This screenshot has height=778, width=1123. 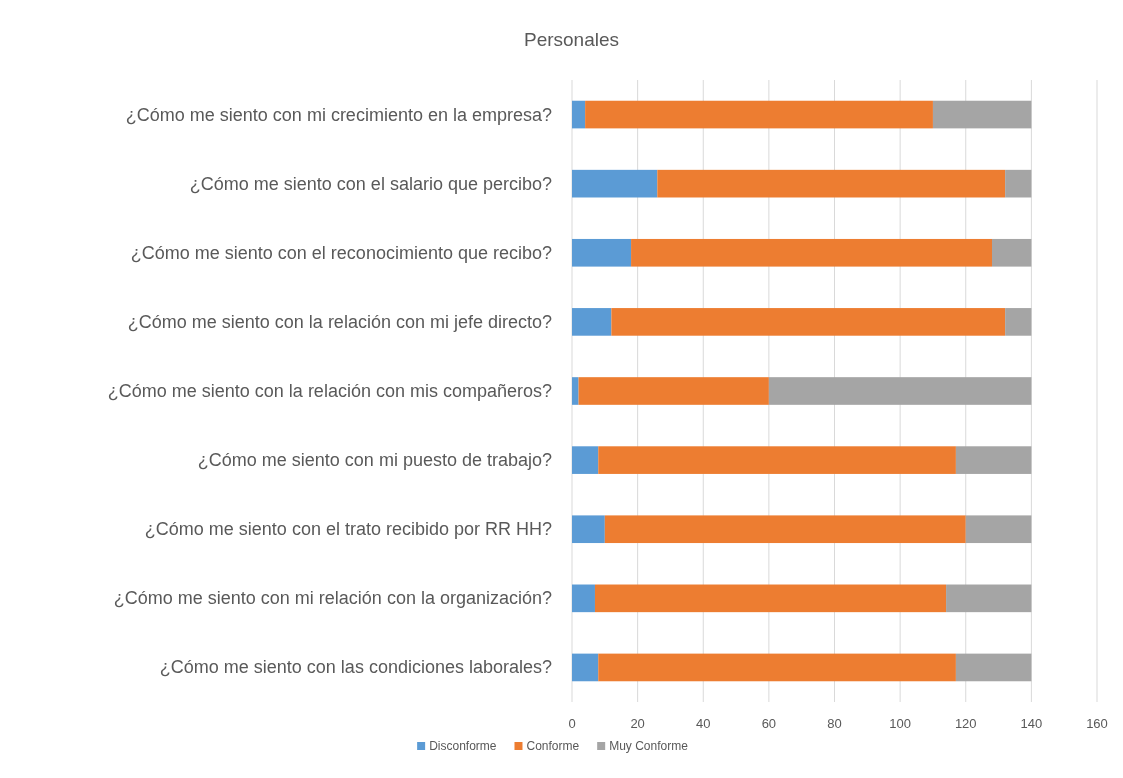 What do you see at coordinates (374, 460) in the screenshot?
I see `y-tick-label: ¿Cómo me siento con mi puesto de trabajo?` at bounding box center [374, 460].